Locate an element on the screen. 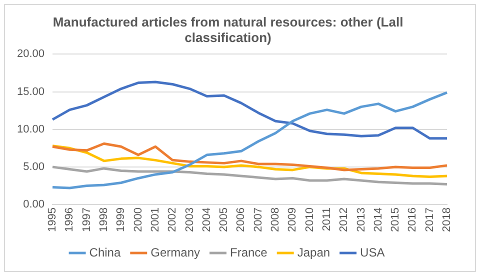 The image size is (480, 276). x-tick-label: 1999 is located at coordinates (121, 220).